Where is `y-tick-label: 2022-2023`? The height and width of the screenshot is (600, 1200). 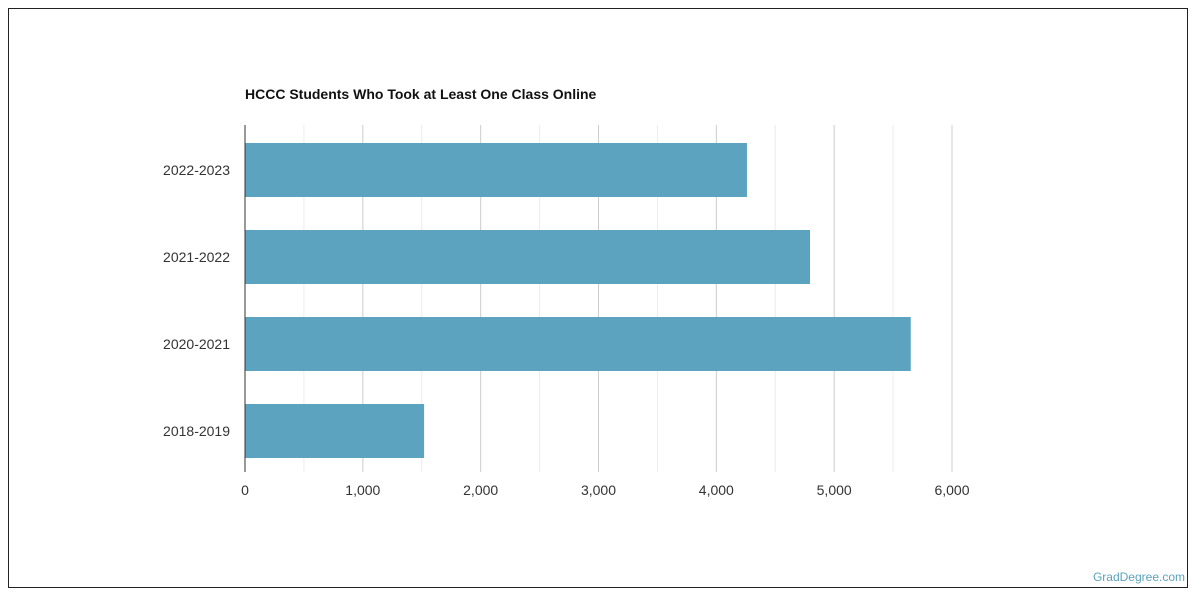
y-tick-label: 2022-2023 is located at coordinates (196, 170).